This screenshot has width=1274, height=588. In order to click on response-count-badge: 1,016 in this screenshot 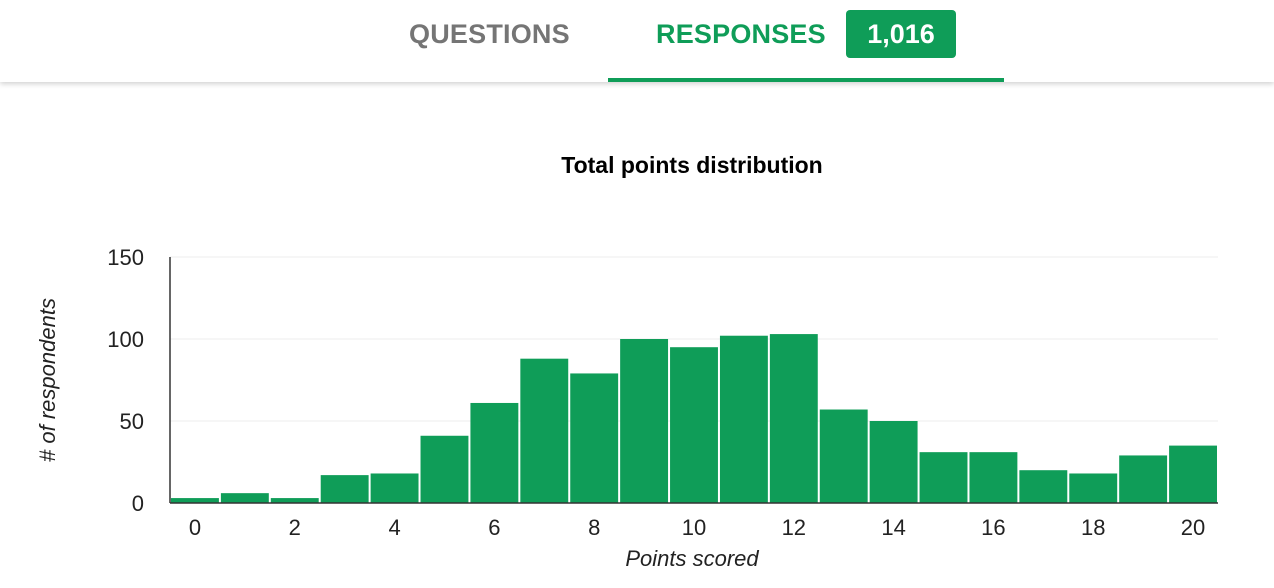, I will do `click(901, 34)`.